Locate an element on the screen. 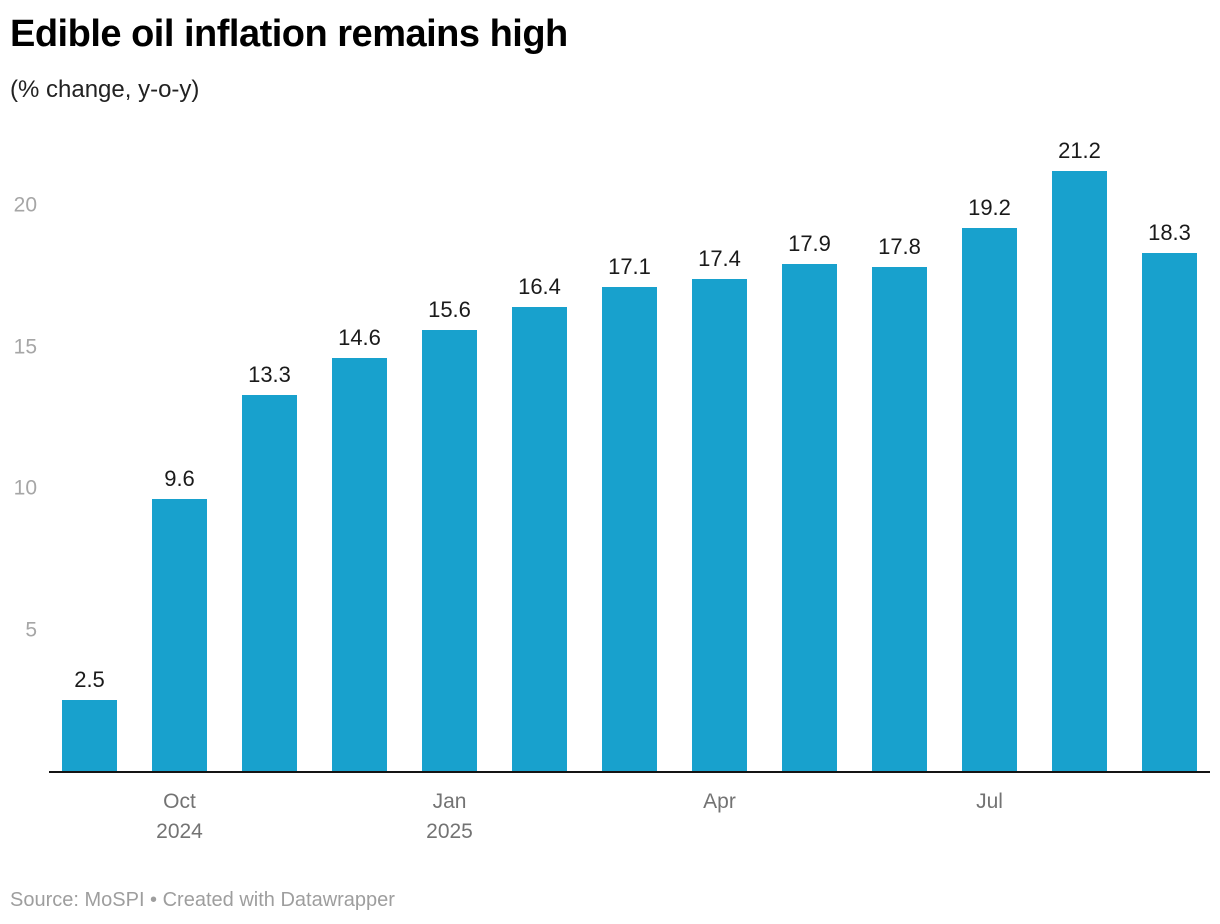 Image resolution: width=1220 pixels, height=924 pixels. bar-item: 14.6 is located at coordinates (359, 450).